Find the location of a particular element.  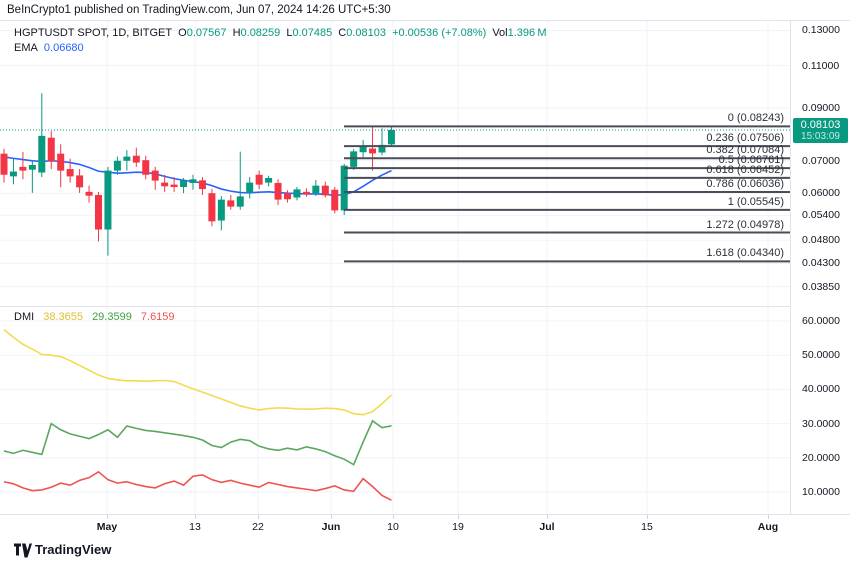

time-axis-label: Jun is located at coordinates (331, 527).